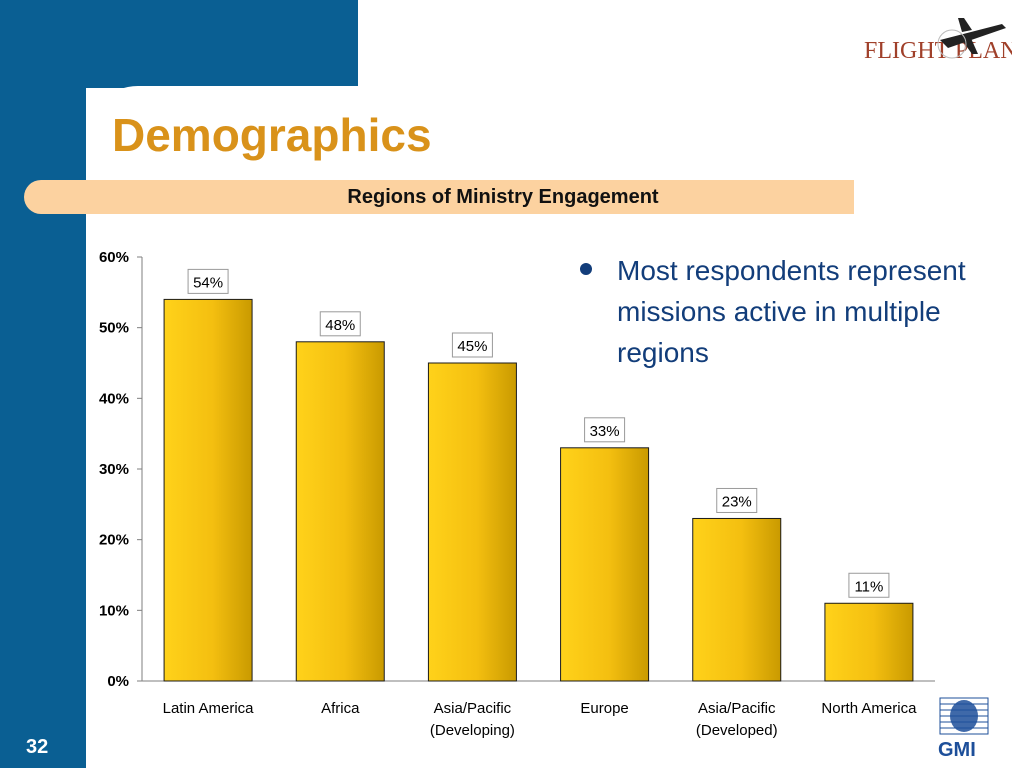 This screenshot has width=1024, height=768. I want to click on data-label: 45%, so click(472, 346).